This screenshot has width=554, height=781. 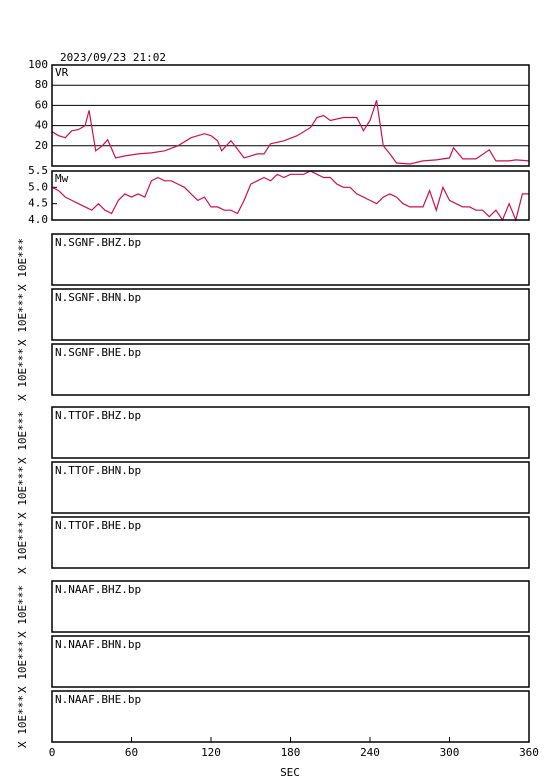 I want to click on y-tick-label: 100, so click(x=38, y=64).